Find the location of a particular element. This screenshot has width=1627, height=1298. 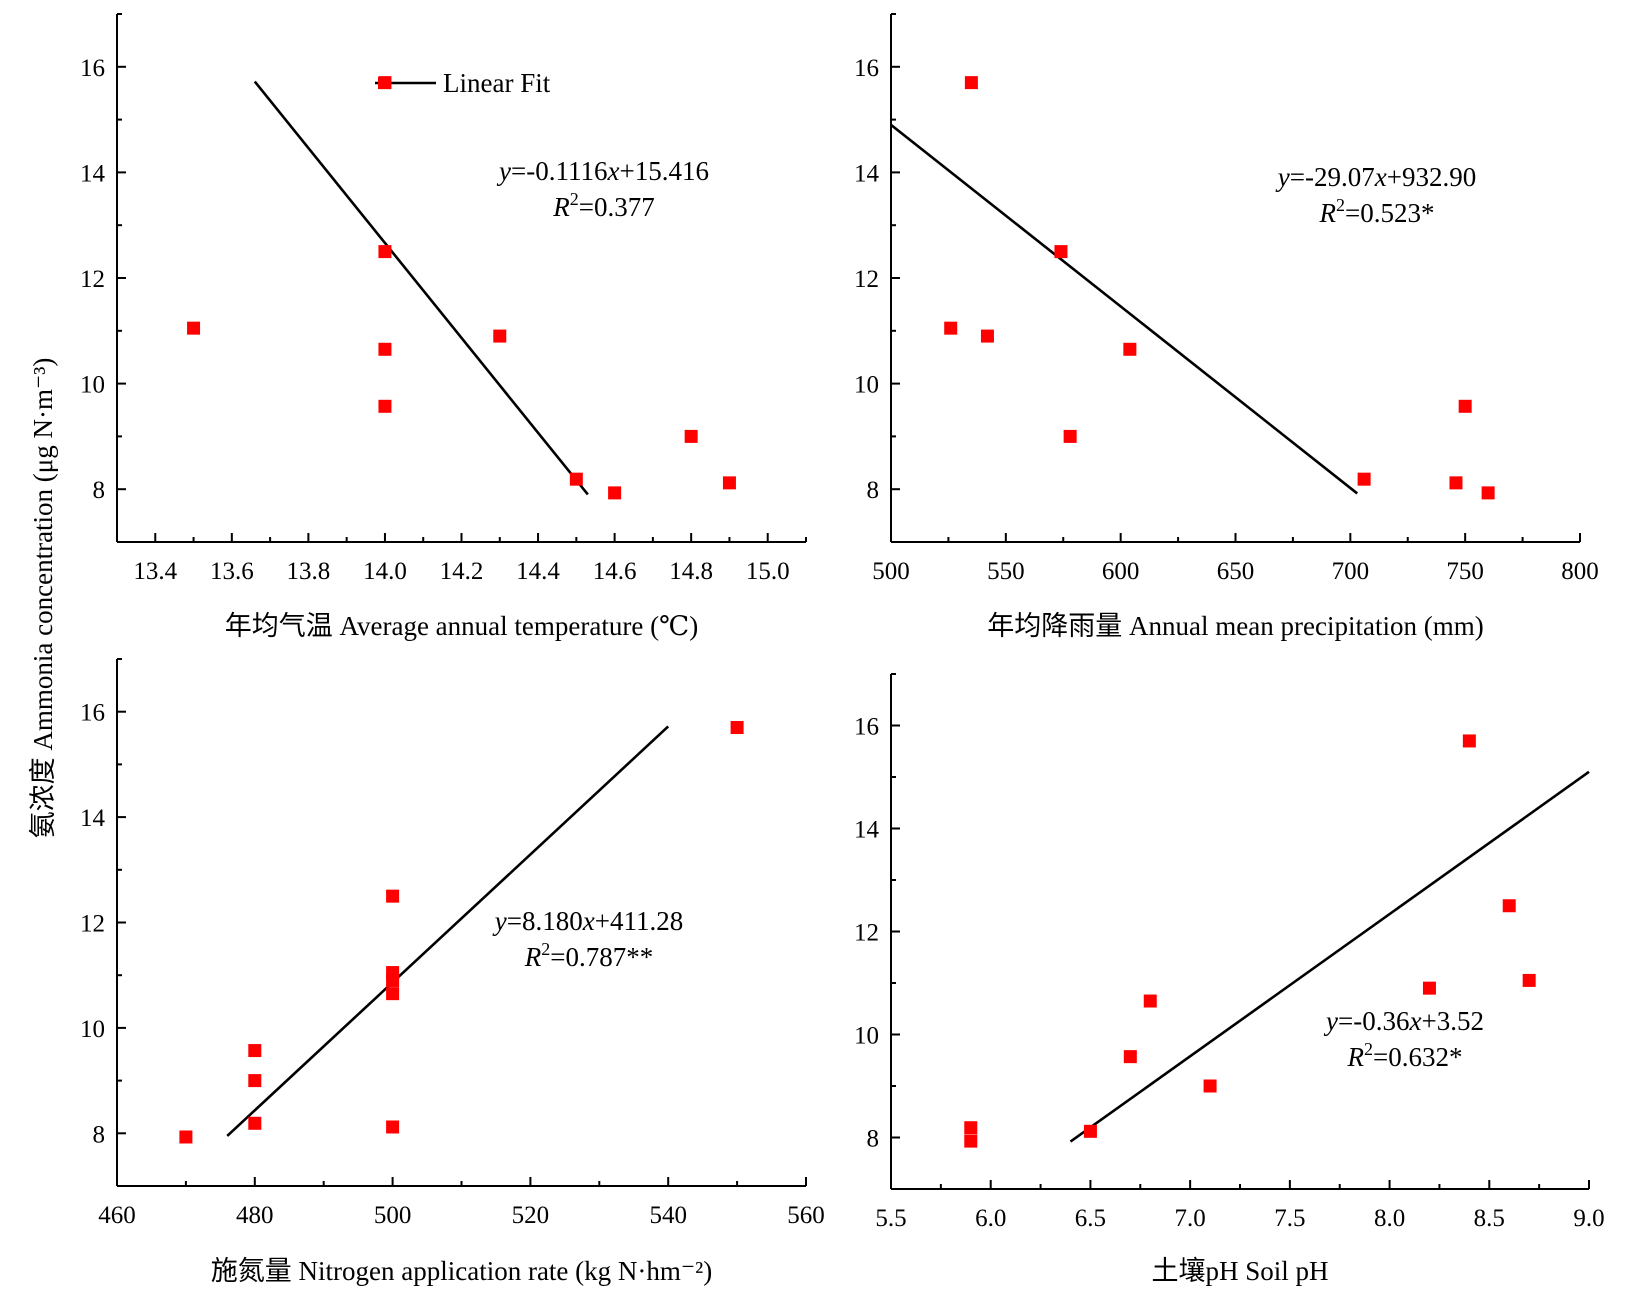

r-squared: R2=0.787** is located at coordinates (588, 955).